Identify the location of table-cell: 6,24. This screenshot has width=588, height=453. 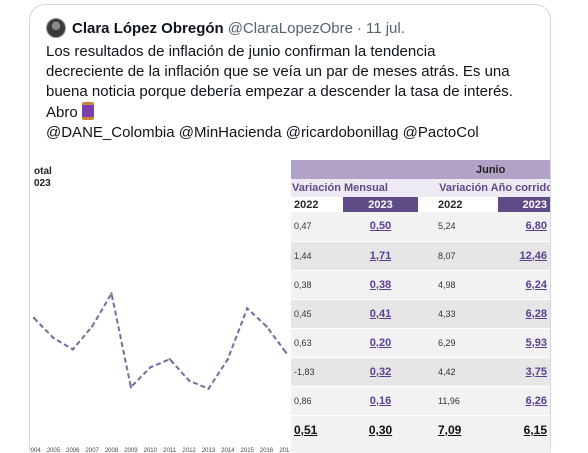
(524, 285).